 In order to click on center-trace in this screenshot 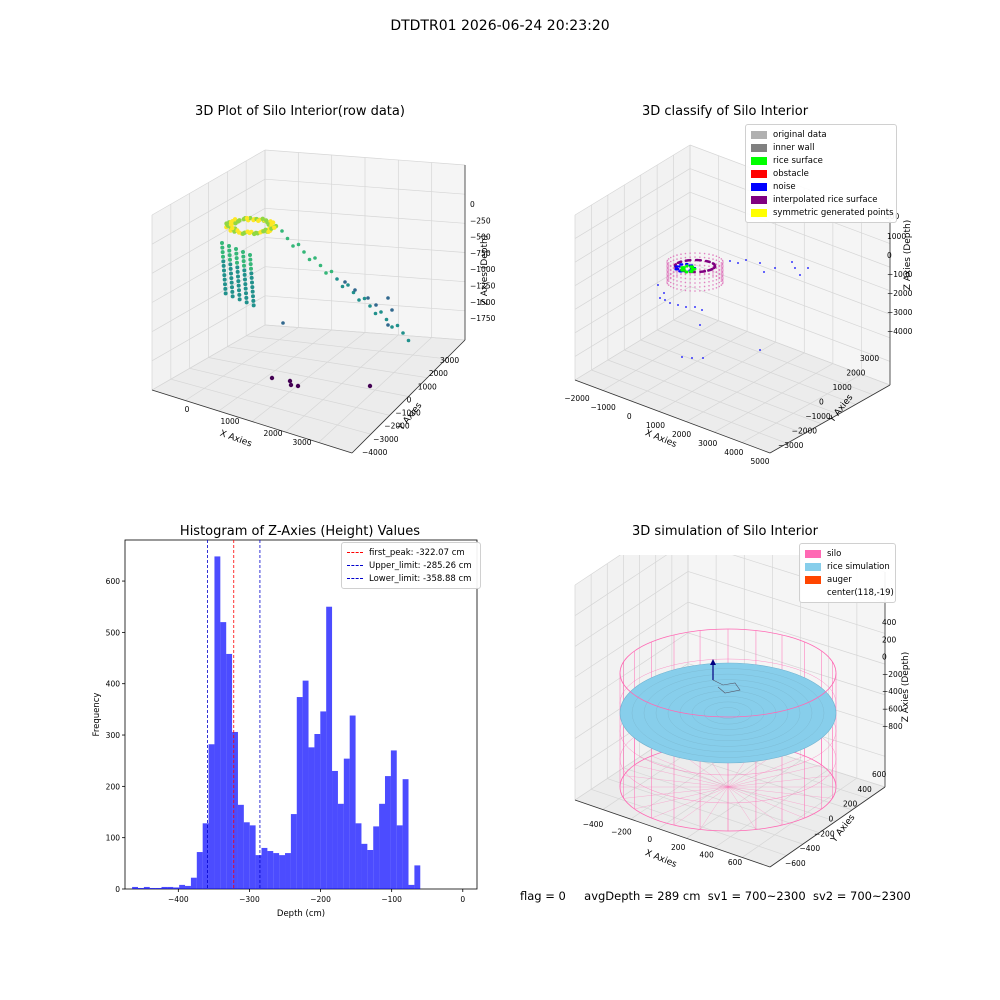, I will do `click(726, 686)`.